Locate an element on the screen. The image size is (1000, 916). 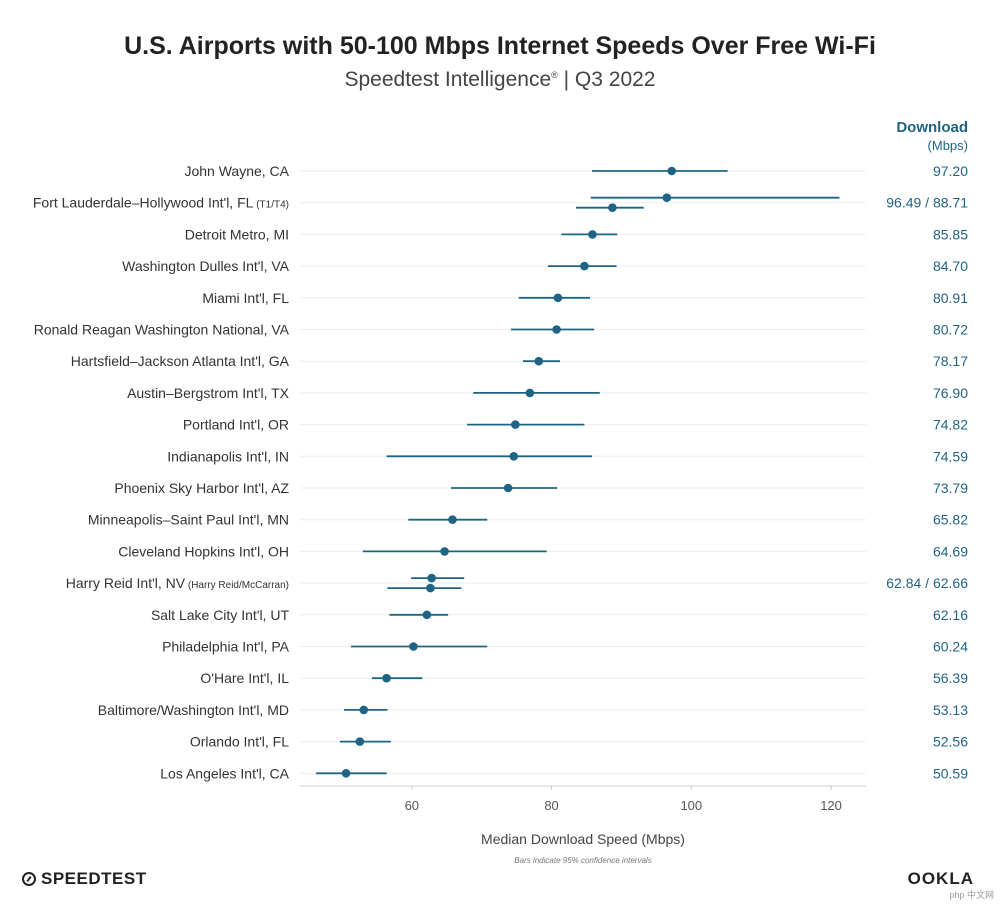
value-label: 62.84 / 62.66 is located at coordinates (927, 583).